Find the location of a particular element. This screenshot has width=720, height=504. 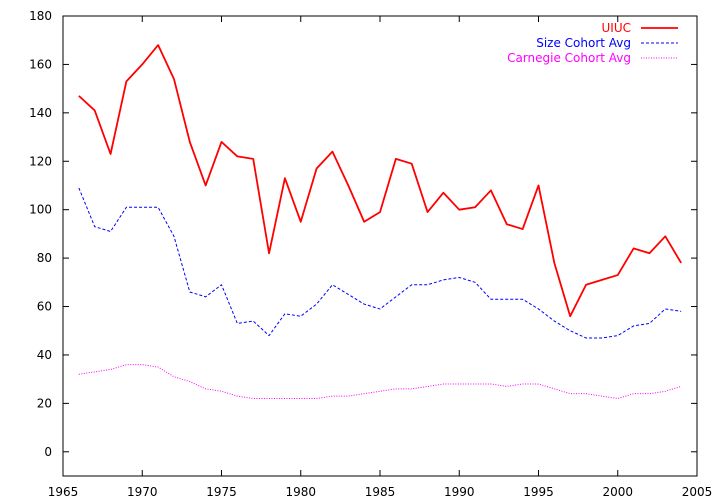

y-tick-label: 160 is located at coordinates (40, 64).